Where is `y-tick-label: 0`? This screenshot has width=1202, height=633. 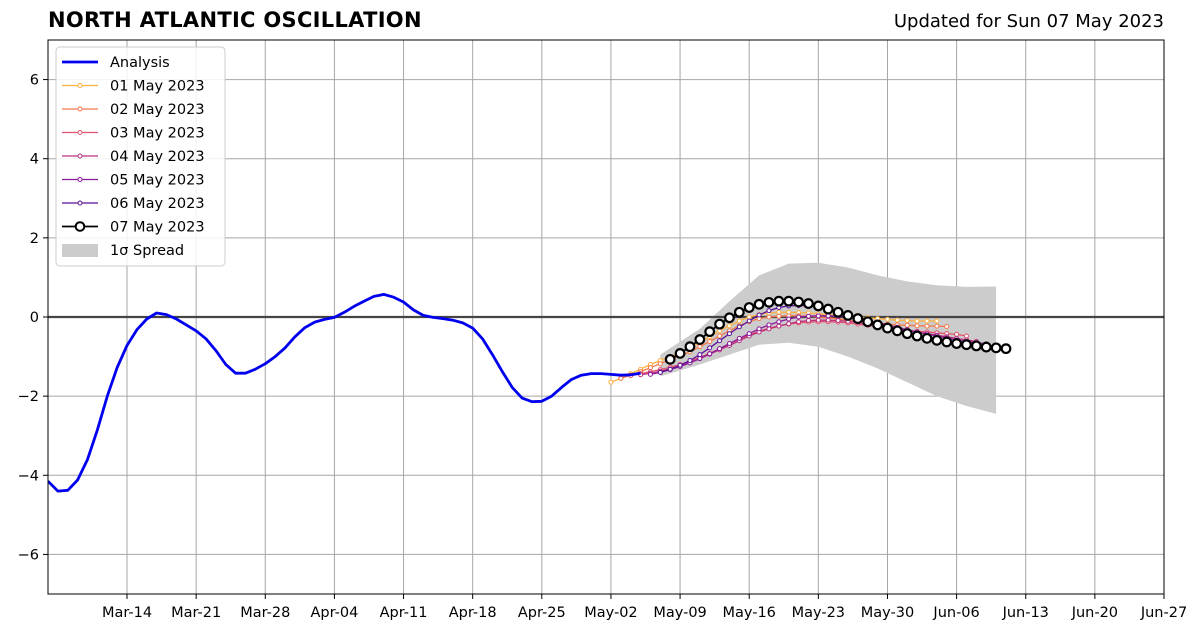
y-tick-label: 0 is located at coordinates (34, 318).